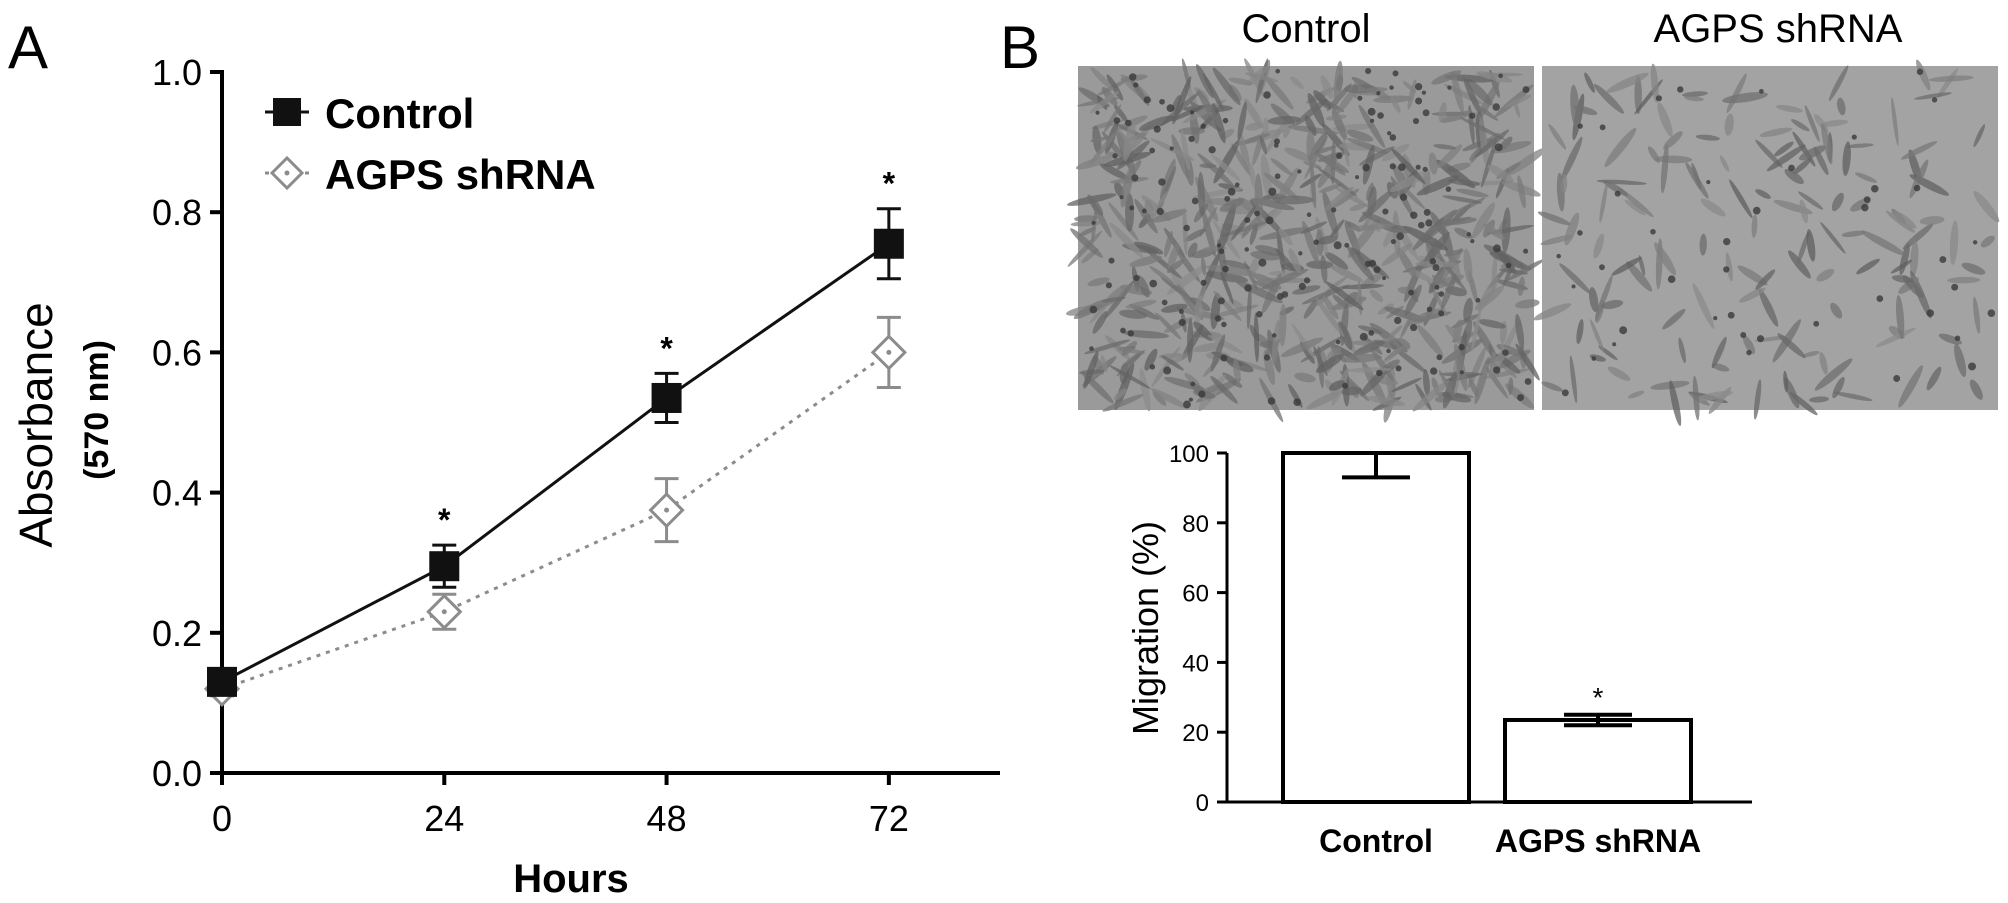 The height and width of the screenshot is (903, 2008). I want to click on x-tick-label: 0, so click(222, 818).